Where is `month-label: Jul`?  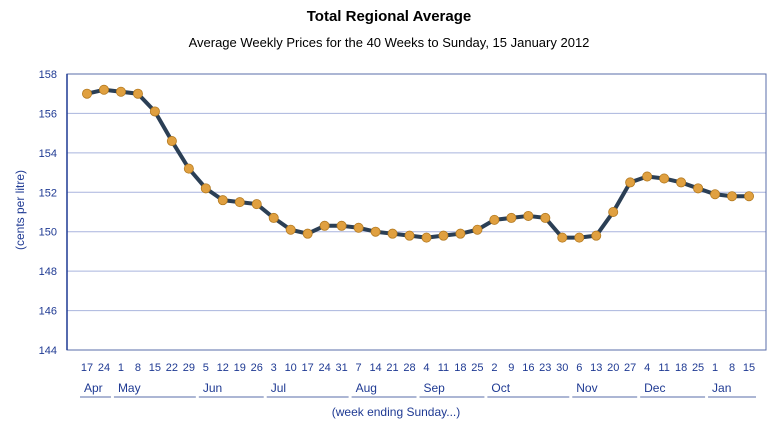
month-label: Jul is located at coordinates (278, 388).